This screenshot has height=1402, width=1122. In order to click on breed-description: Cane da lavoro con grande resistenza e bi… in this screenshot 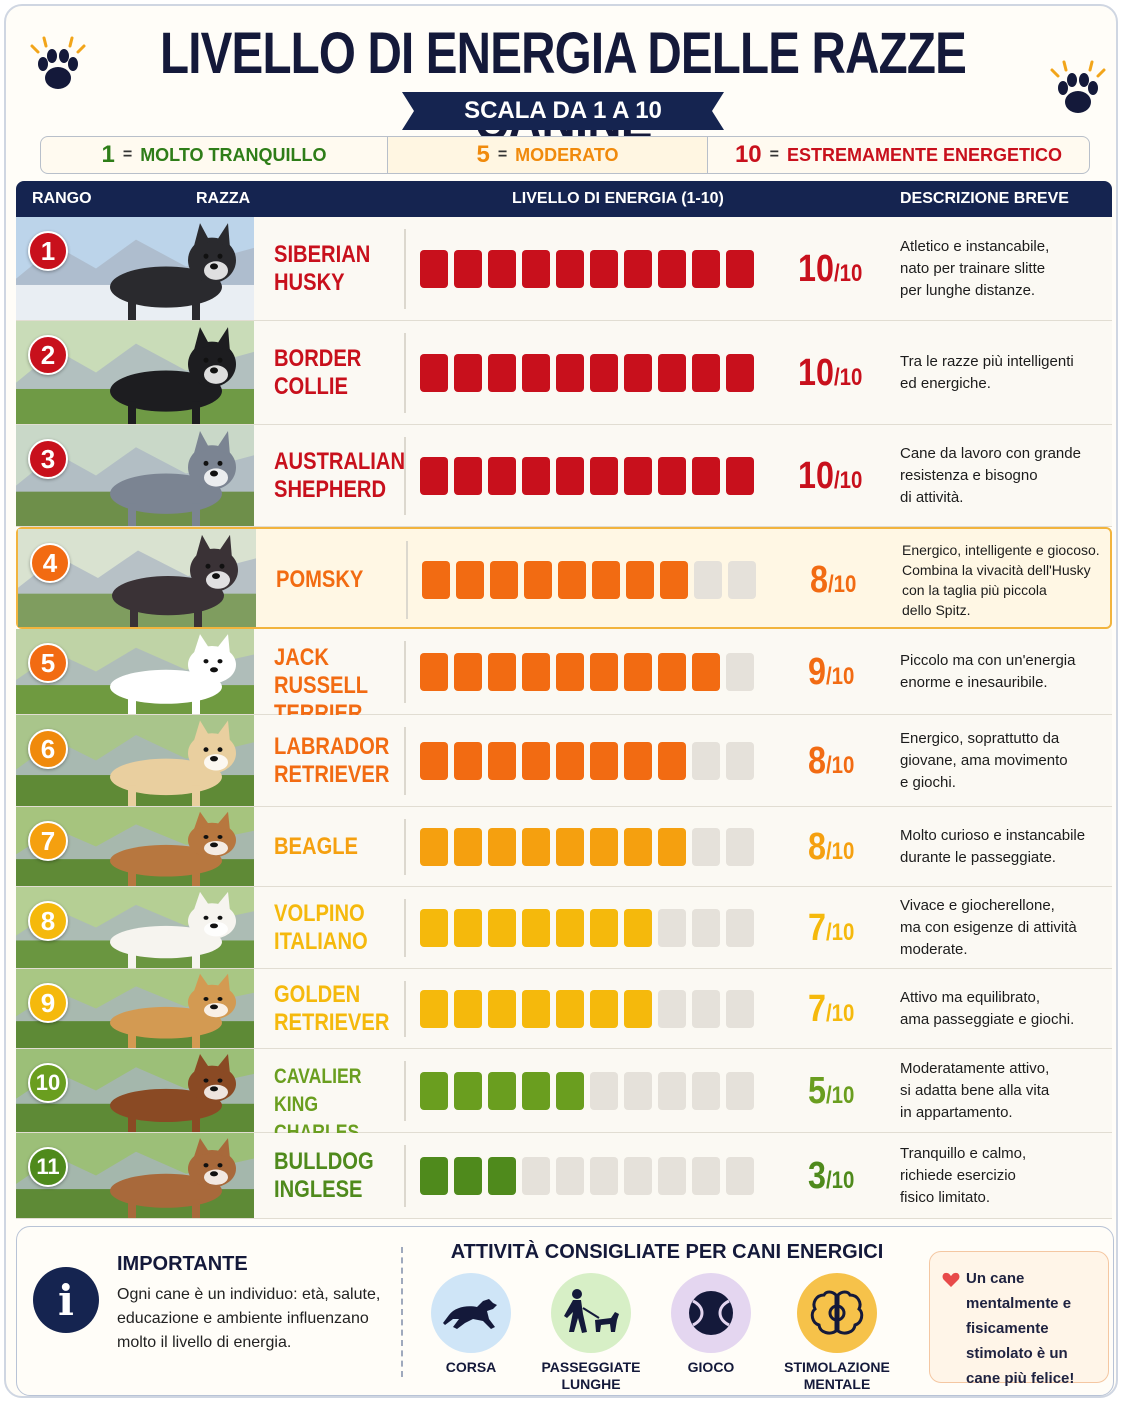, I will do `click(1005, 476)`.